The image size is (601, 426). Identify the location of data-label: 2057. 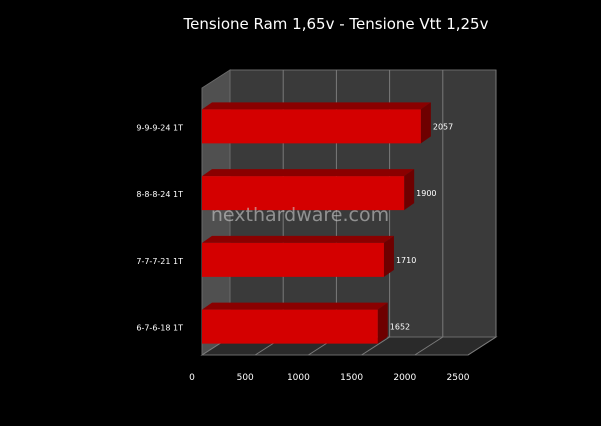
(443, 126).